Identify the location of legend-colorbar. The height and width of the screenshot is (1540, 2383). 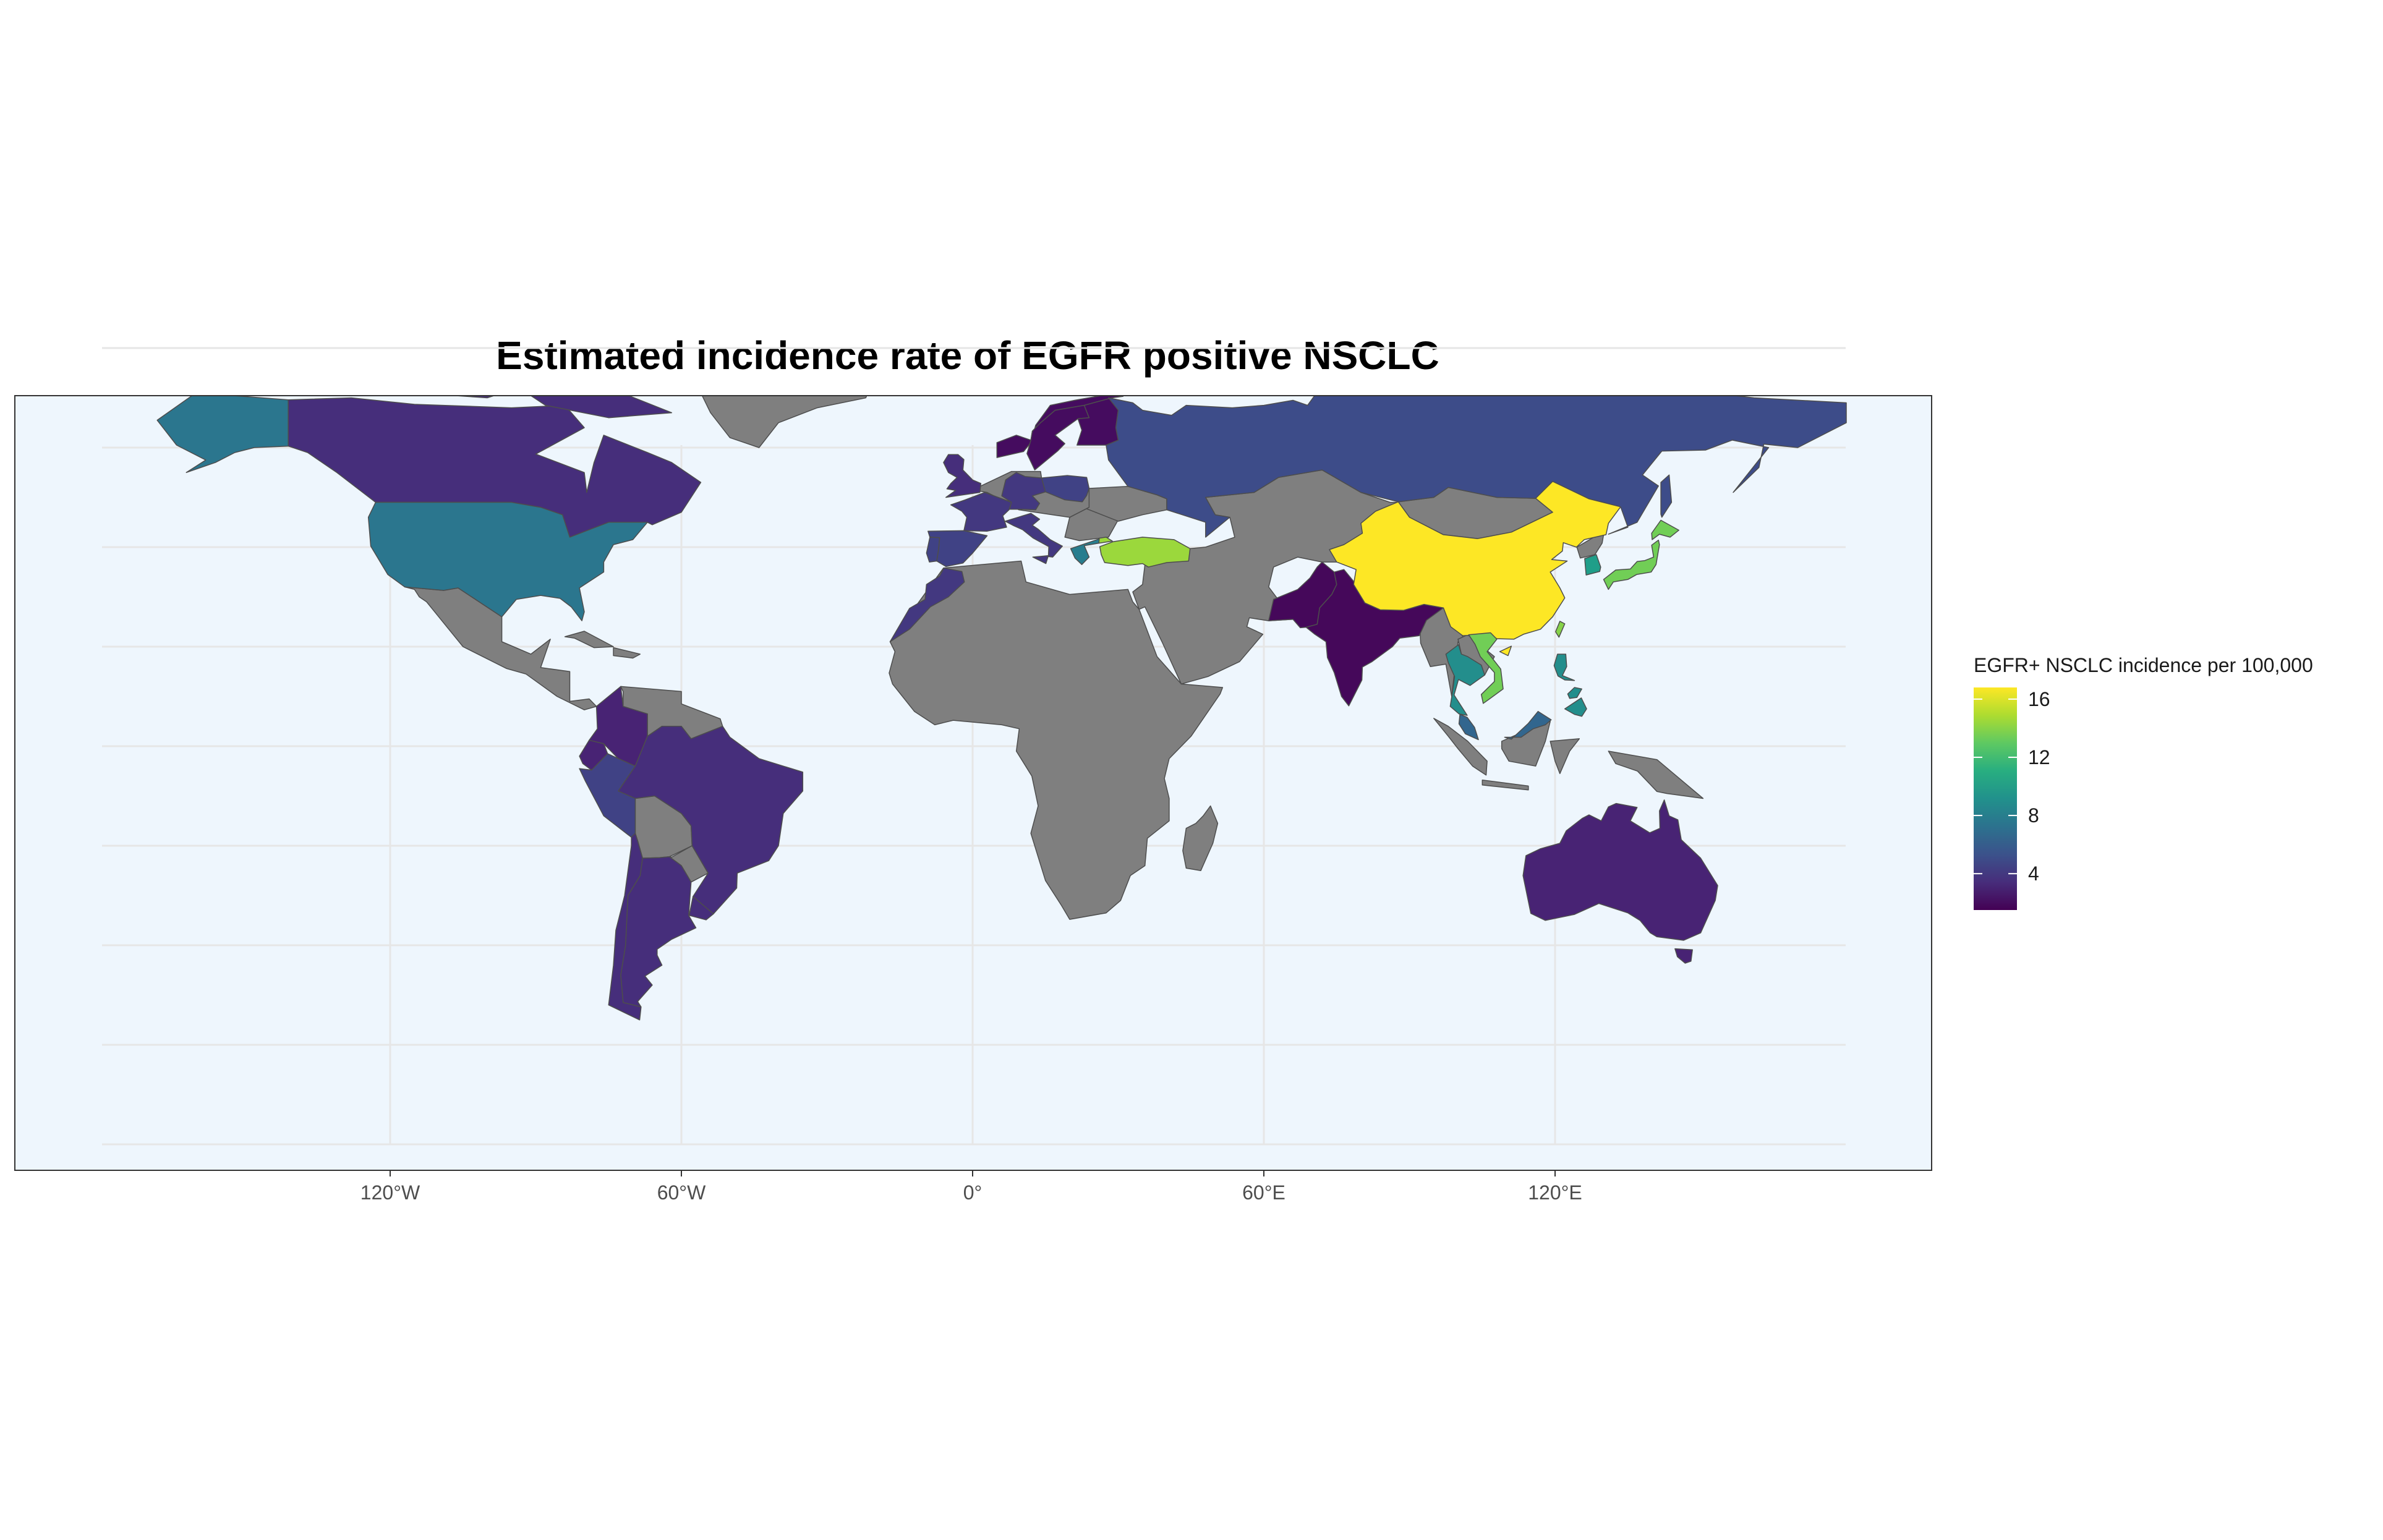
(1995, 798).